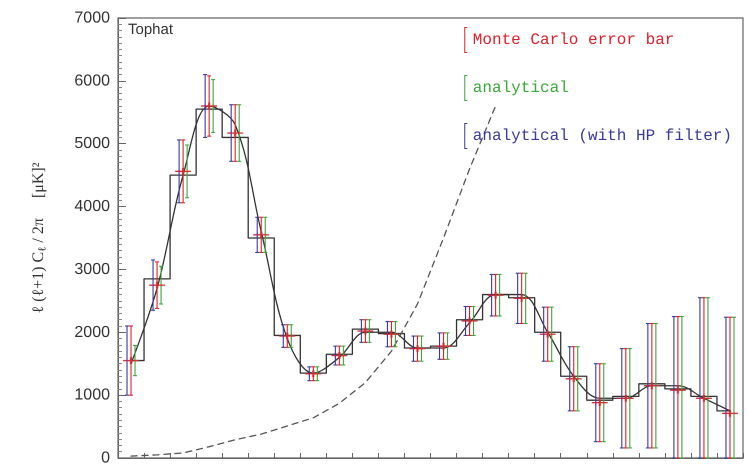 The width and height of the screenshot is (747, 466). Describe the element at coordinates (573, 40) in the screenshot. I see `legend-label: Monte Carlo error bar` at that location.